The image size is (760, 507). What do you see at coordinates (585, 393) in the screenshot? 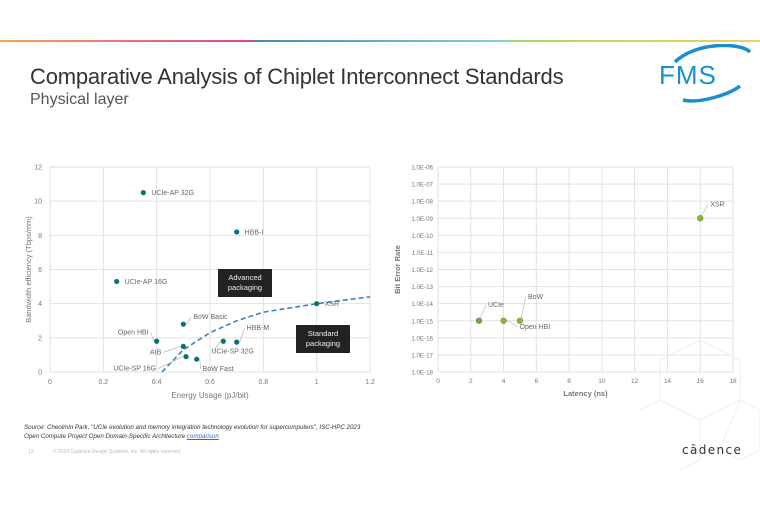
I see `x-axis-label: Latency (ns)` at bounding box center [585, 393].